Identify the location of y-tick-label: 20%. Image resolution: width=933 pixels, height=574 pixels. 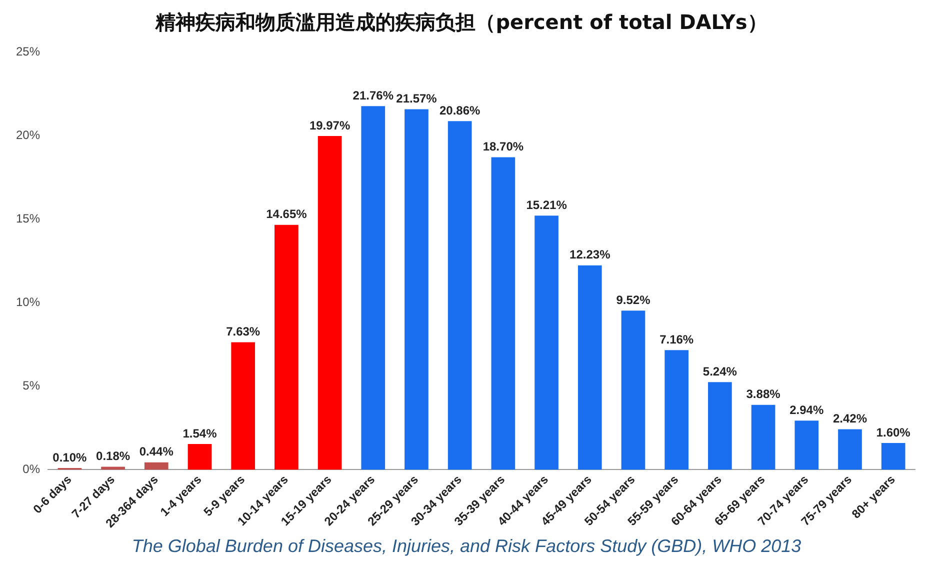
(28, 135).